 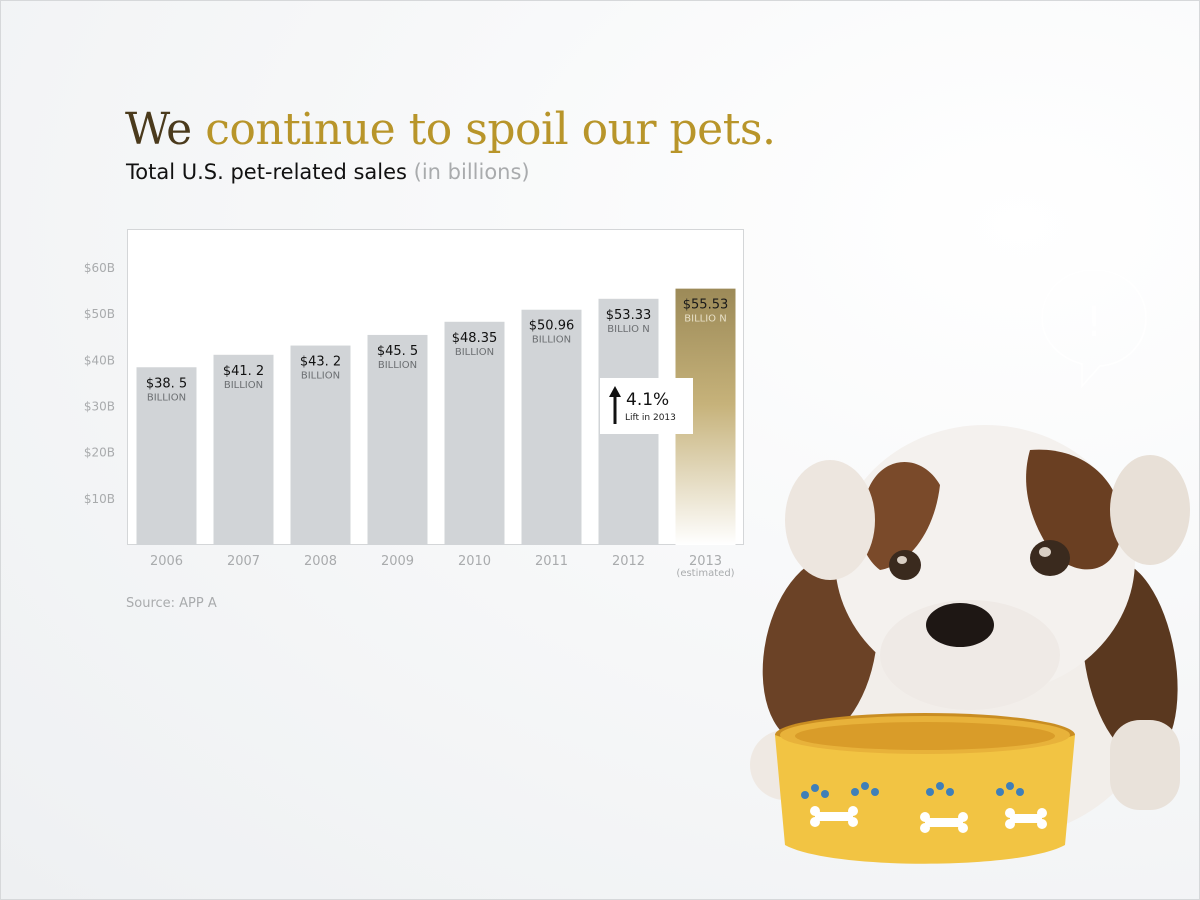 I want to click on bar-value-label: $55.53, so click(x=706, y=305).